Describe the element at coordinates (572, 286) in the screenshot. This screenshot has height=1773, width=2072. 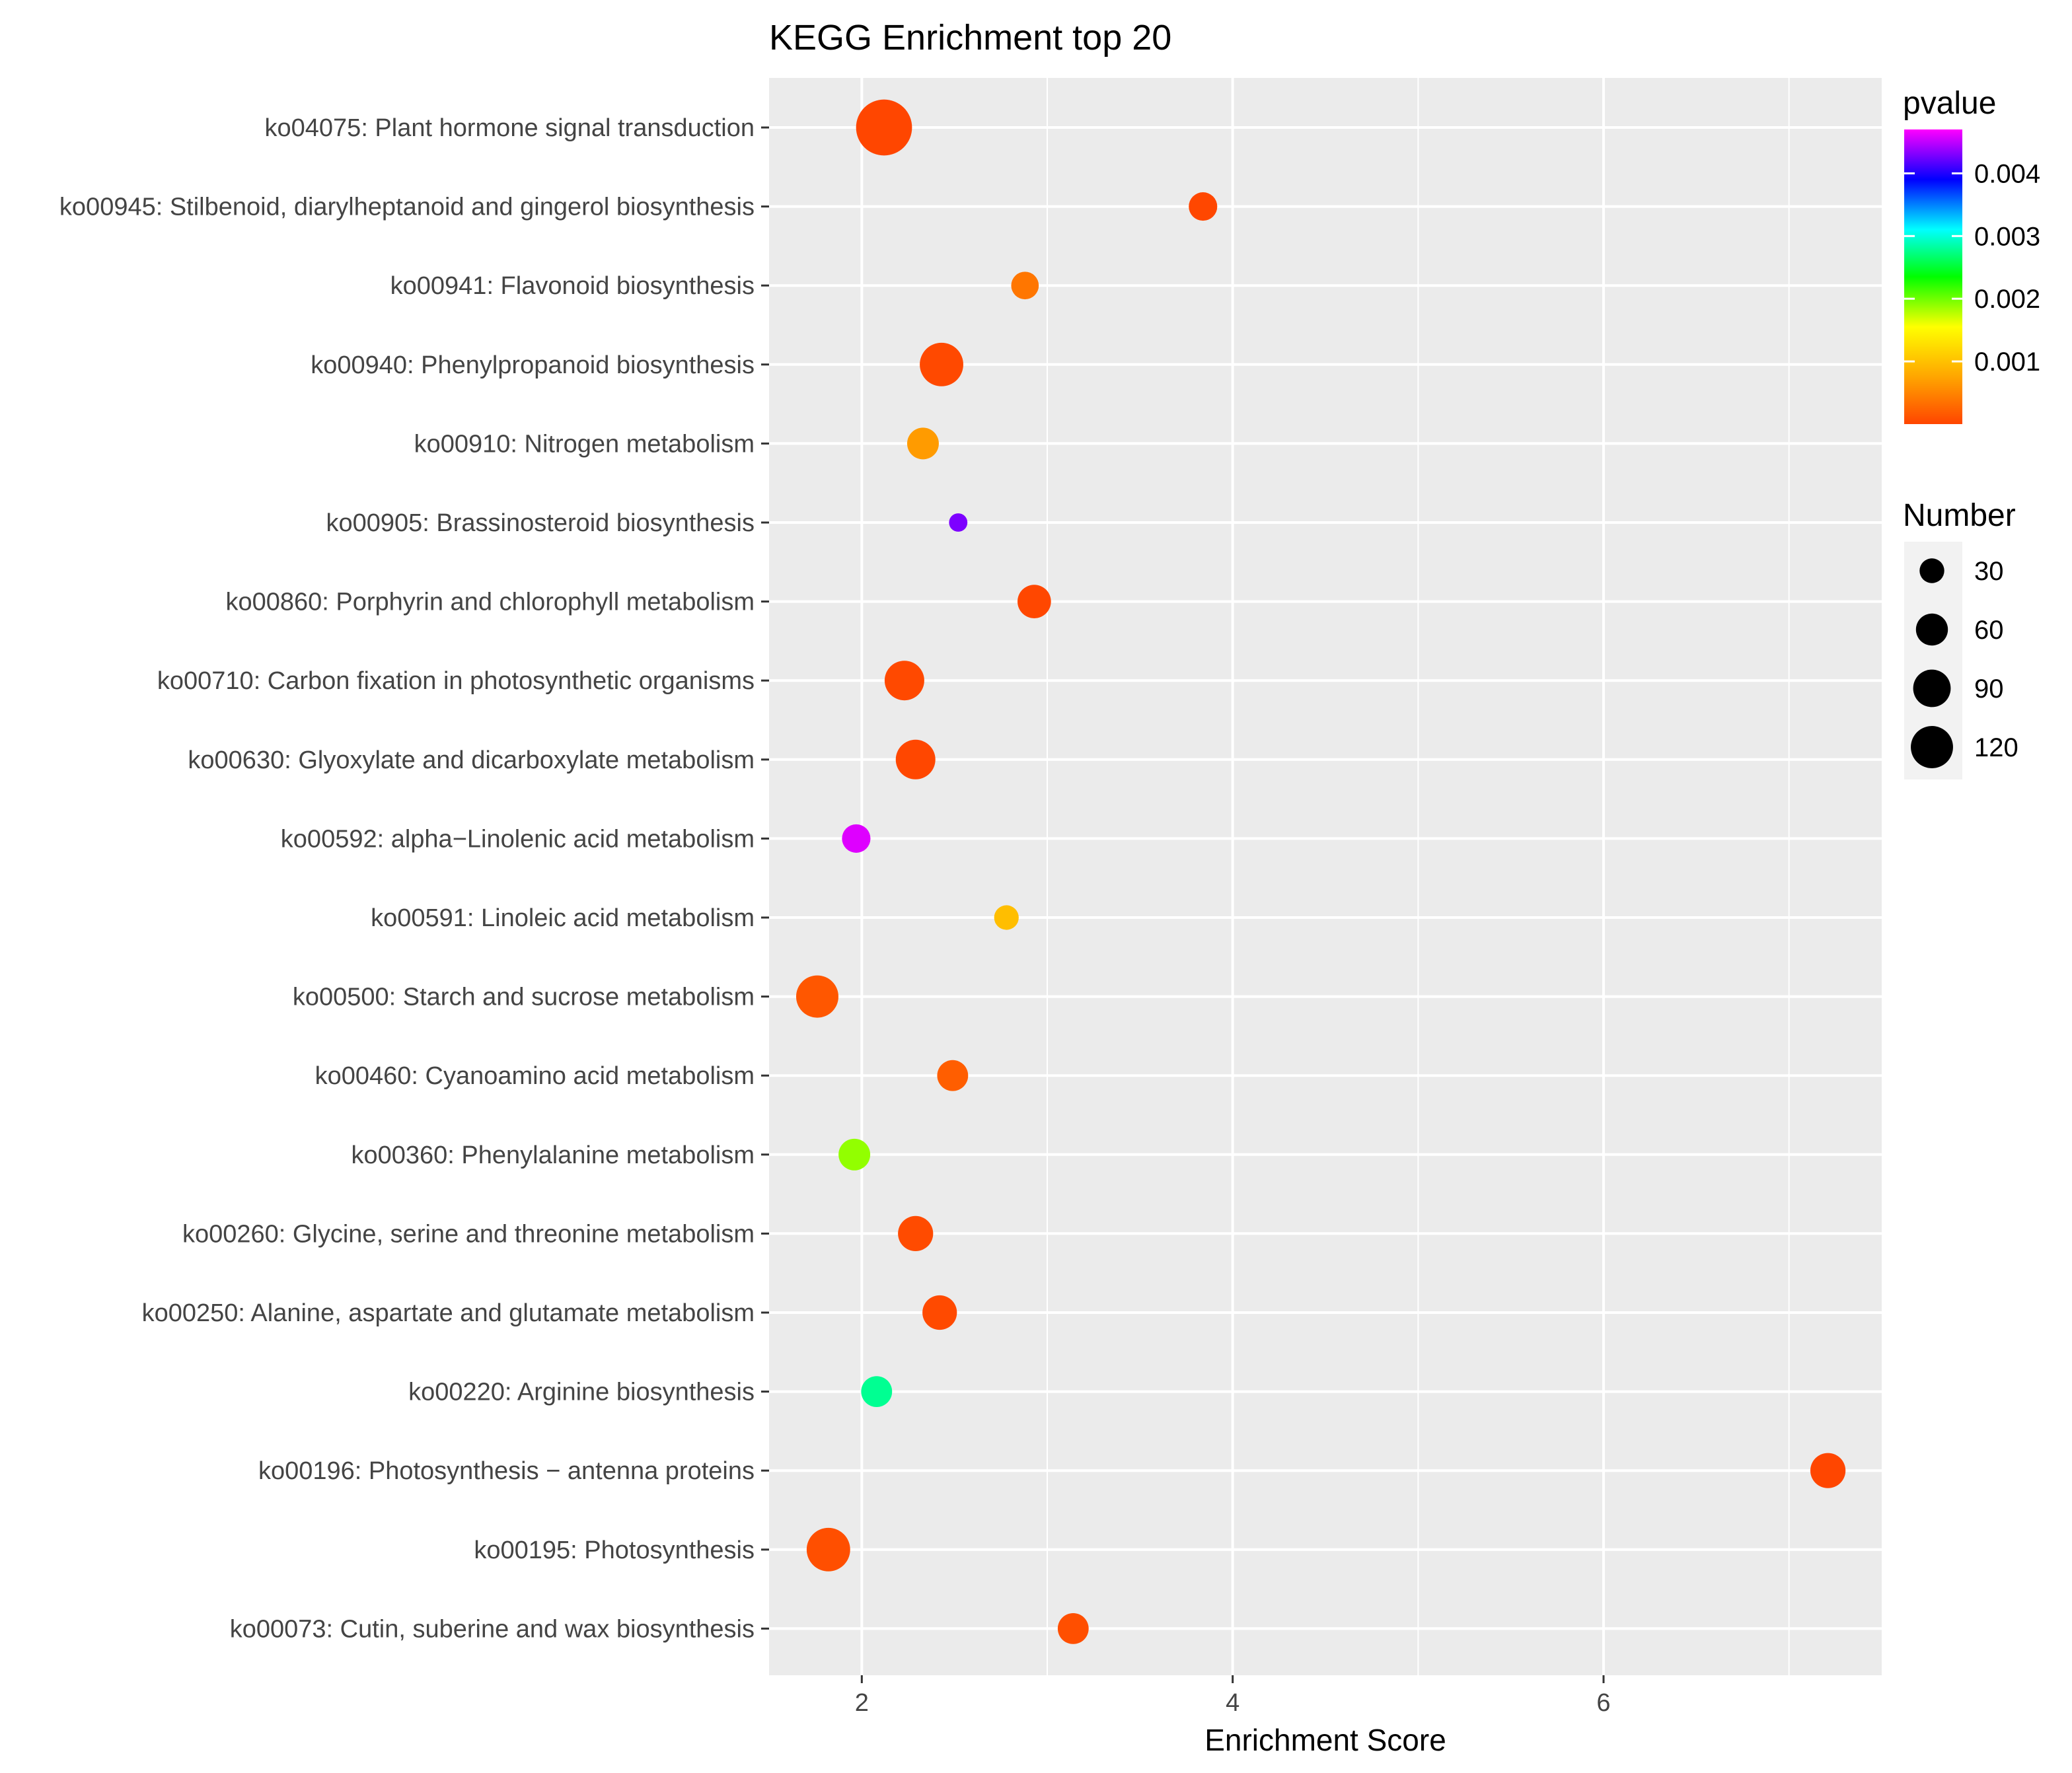
I see `y-tick-label: ko00941: Flavonoid biosynthesis` at that location.